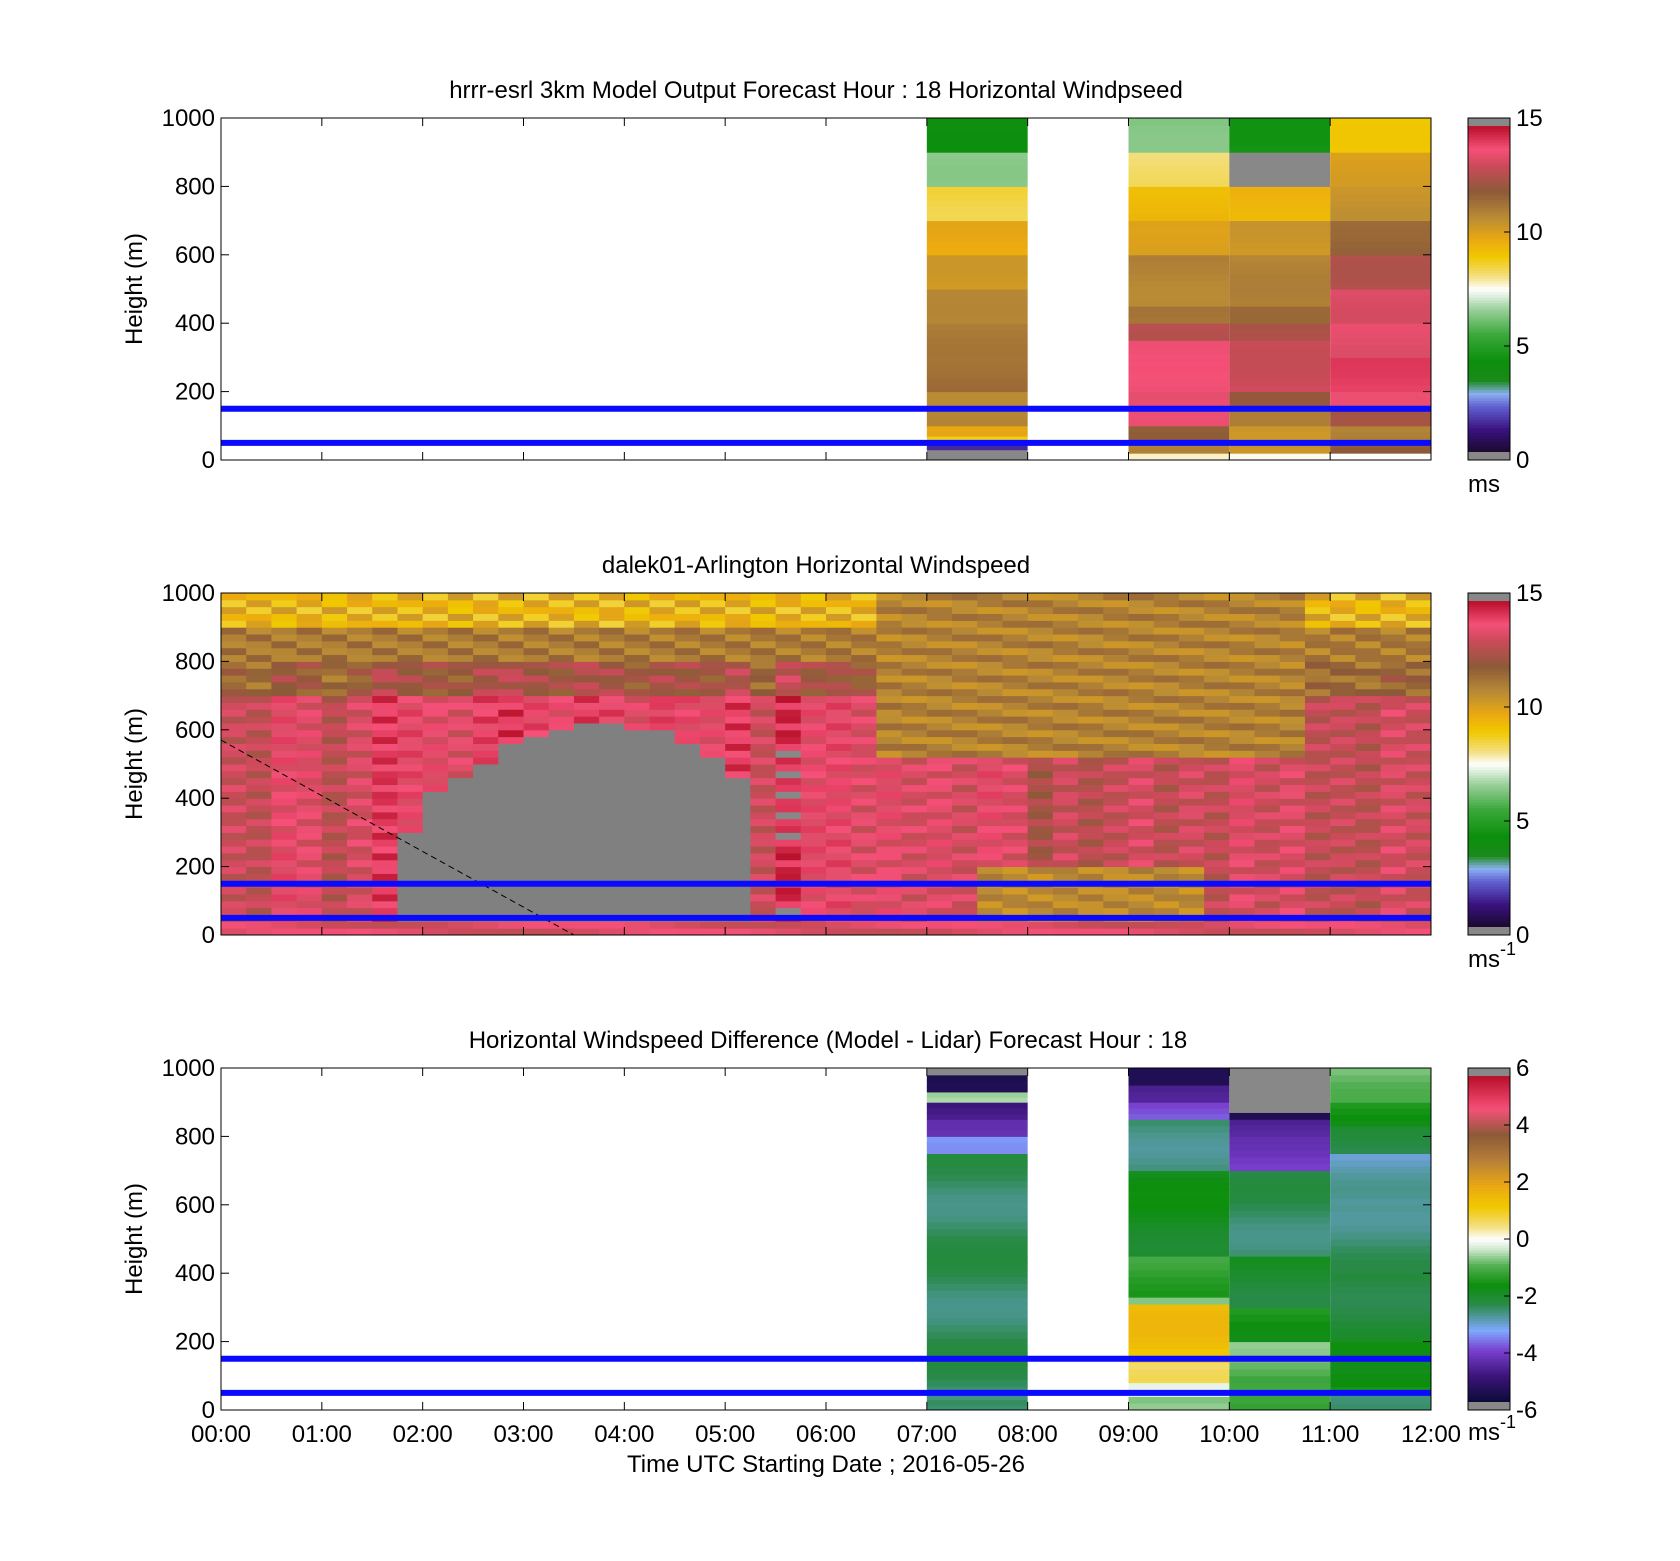 Image resolution: width=1680 pixels, height=1561 pixels. Describe the element at coordinates (1522, 1068) in the screenshot. I see `colorbar-tick-label: 6` at that location.